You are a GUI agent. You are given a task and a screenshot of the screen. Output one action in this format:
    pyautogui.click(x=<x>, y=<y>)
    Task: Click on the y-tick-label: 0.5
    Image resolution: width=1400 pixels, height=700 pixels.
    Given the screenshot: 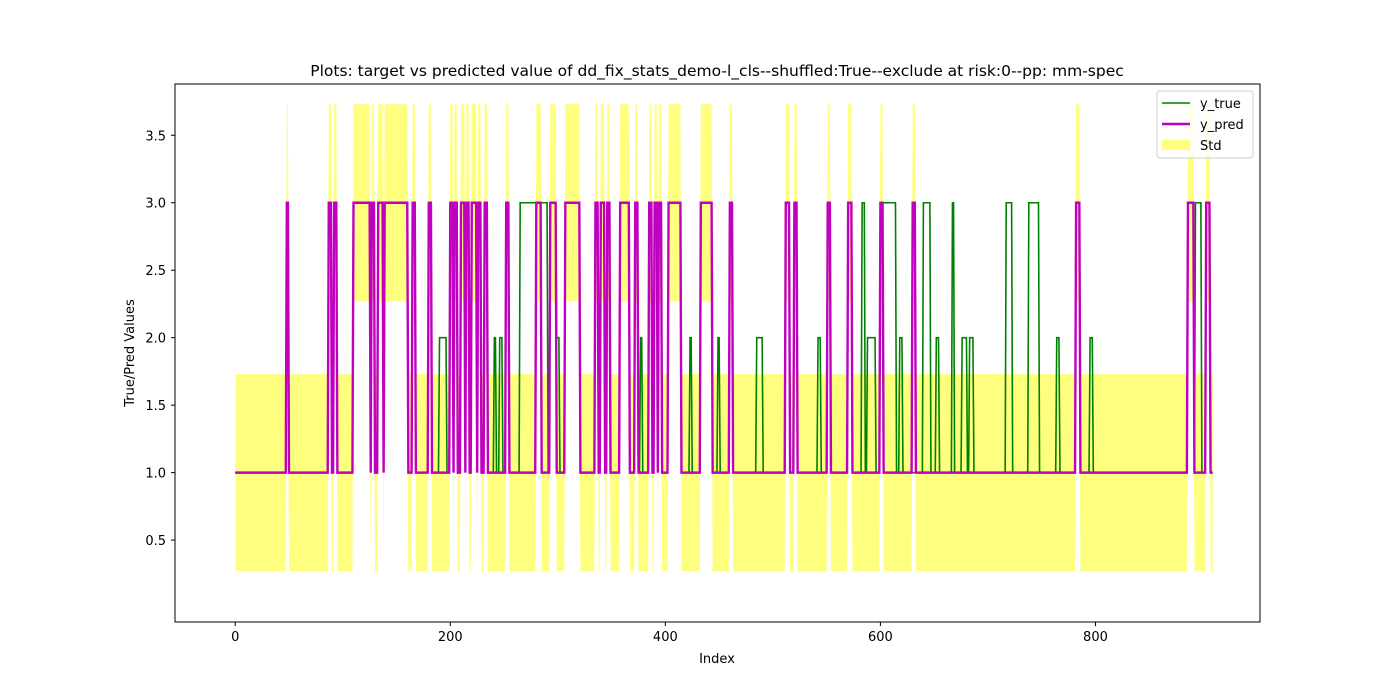 What is the action you would take?
    pyautogui.click(x=155, y=541)
    